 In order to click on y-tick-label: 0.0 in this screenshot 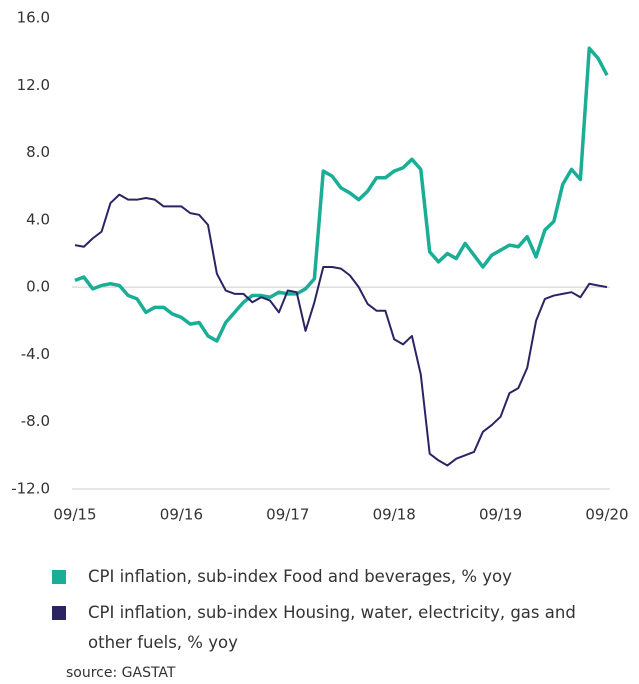, I will do `click(38, 287)`.